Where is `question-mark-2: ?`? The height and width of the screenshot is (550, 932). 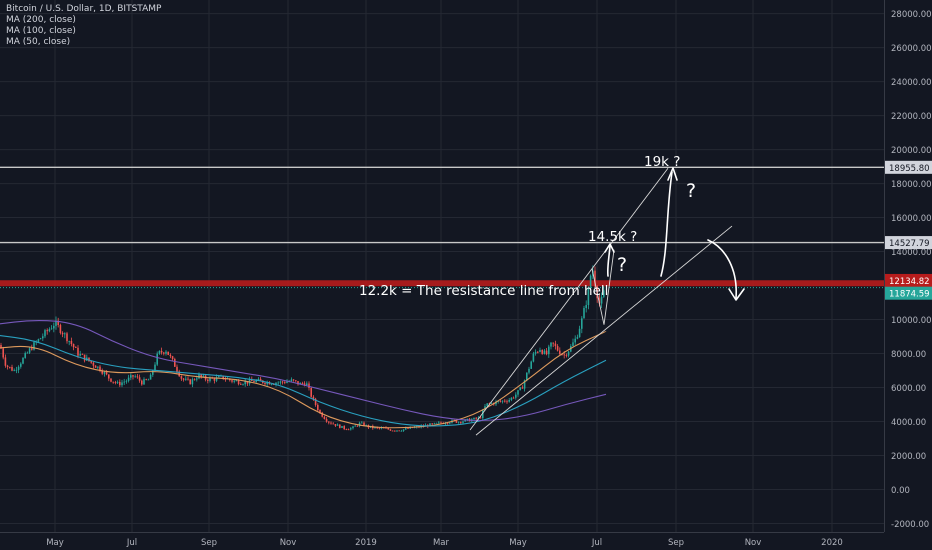 question-mark-2: ? is located at coordinates (691, 191).